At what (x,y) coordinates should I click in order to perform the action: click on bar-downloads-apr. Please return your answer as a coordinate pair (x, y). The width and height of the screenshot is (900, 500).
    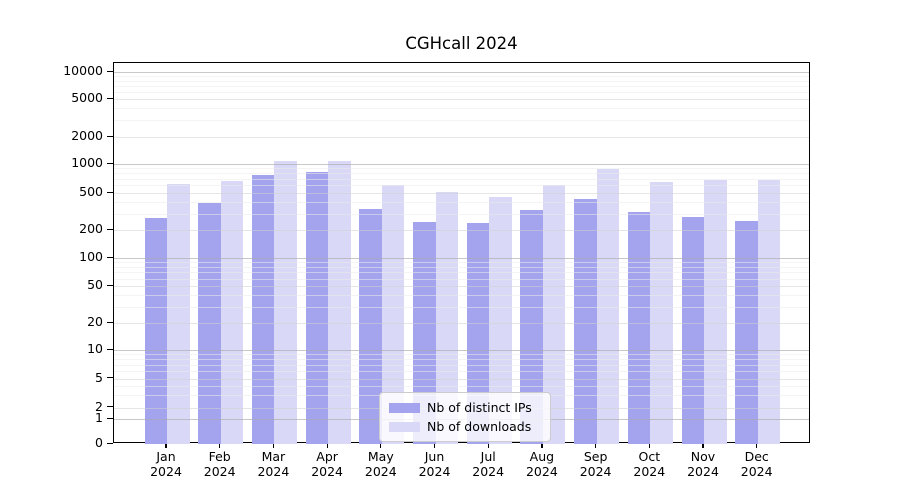
    Looking at the image, I should click on (339, 302).